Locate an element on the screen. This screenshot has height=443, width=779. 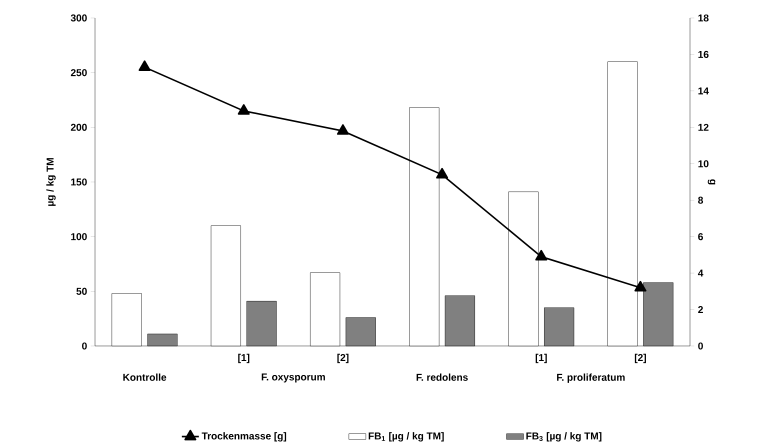
y2-tick-label: 4 is located at coordinates (701, 273).